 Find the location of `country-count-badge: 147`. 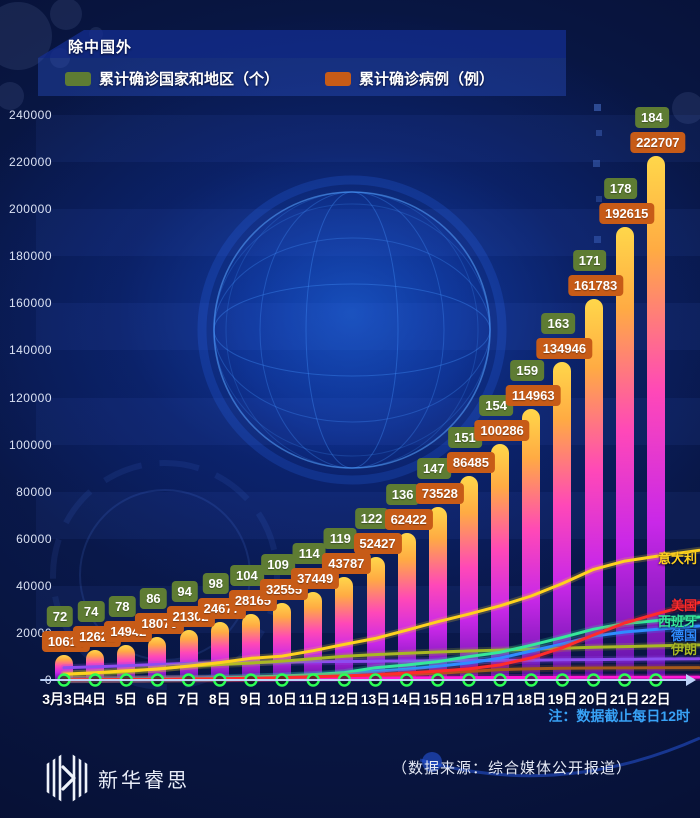

country-count-badge: 147 is located at coordinates (433, 468).